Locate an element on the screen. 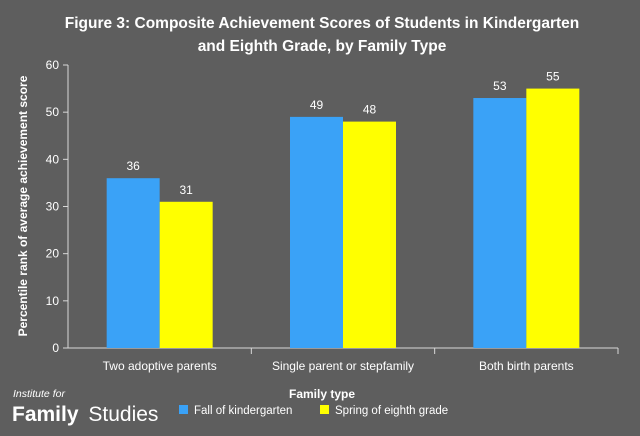 The image size is (640, 436). bar-value-label: 53 is located at coordinates (500, 86).